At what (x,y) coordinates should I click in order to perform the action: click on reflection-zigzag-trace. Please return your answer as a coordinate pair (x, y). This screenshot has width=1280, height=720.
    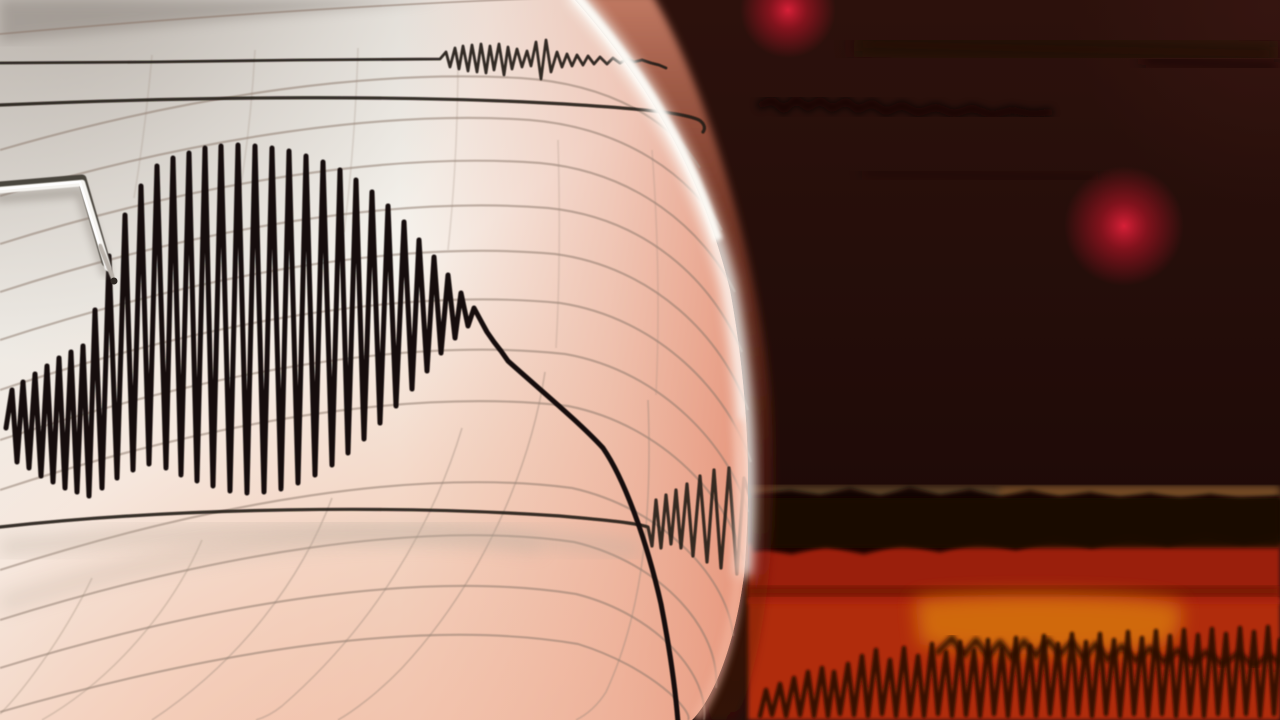
    Looking at the image, I should click on (1107, 651).